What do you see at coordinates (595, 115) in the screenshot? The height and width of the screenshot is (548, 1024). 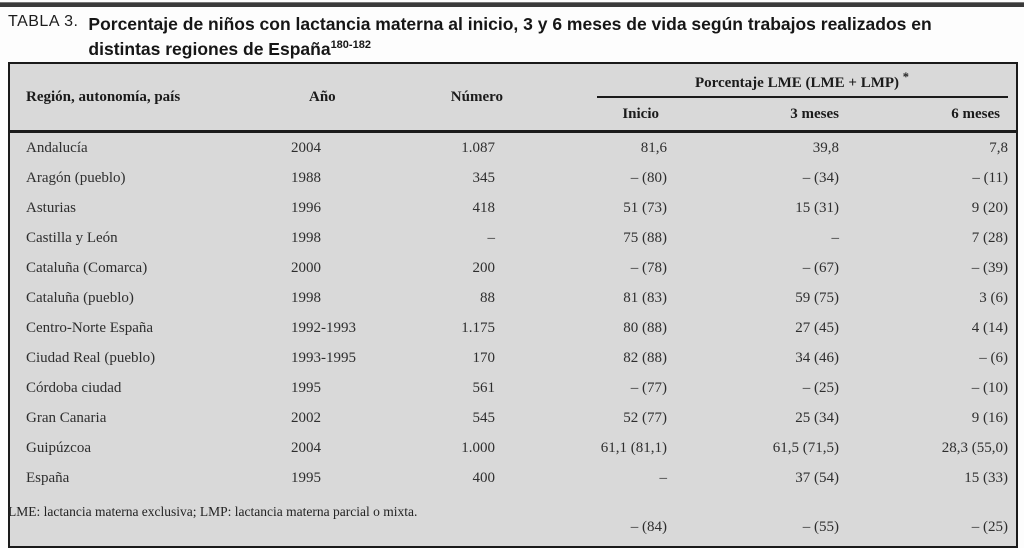 I see `column-header-inicio: Inicio` at bounding box center [595, 115].